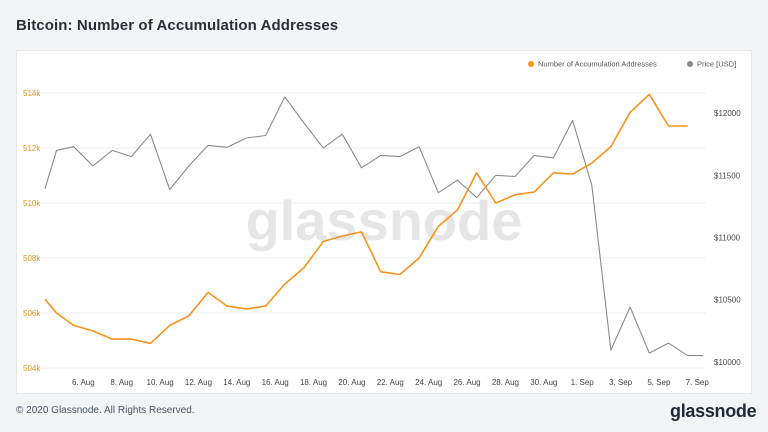  I want to click on x-tick-label: 30. Aug, so click(543, 382).